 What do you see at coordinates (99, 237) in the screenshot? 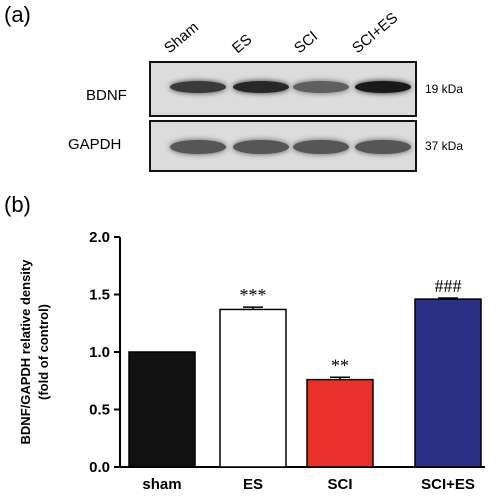
I see `y-tick-label: 2.0` at bounding box center [99, 237].